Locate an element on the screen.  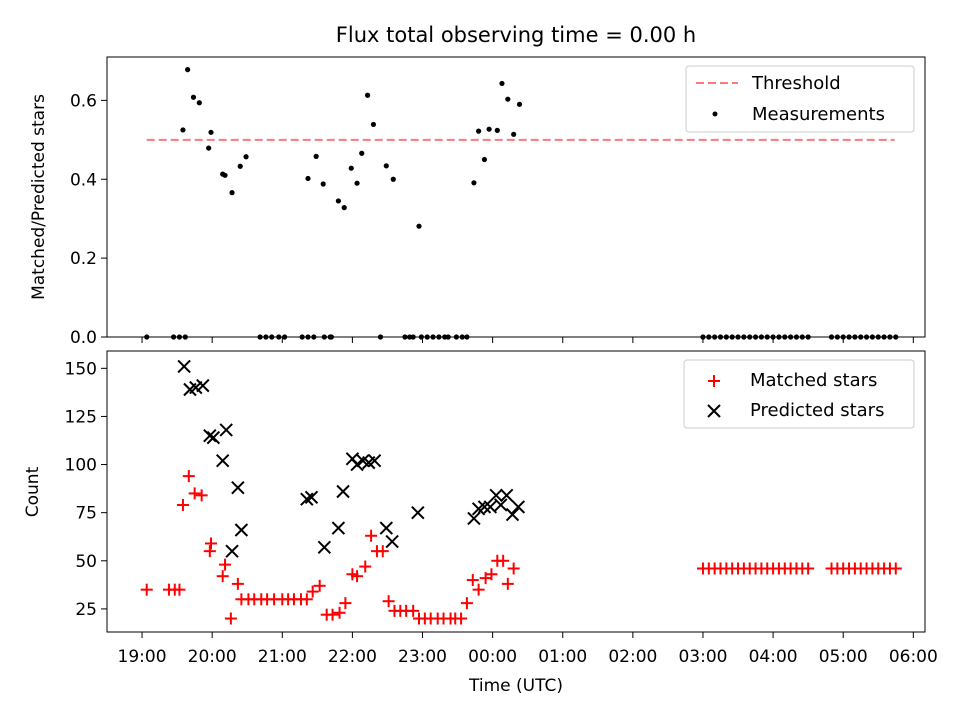
bottom-y-tick-label: 100 is located at coordinates (81, 466).